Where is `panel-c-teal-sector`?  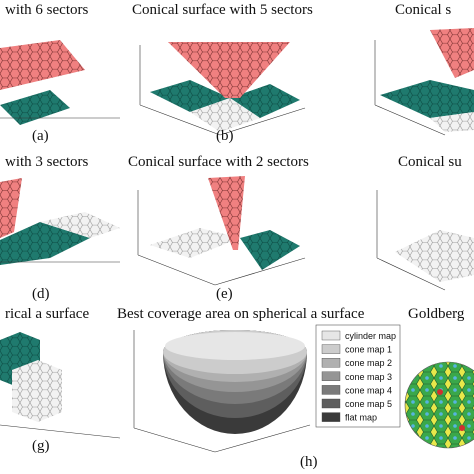 panel-c-teal-sector is located at coordinates (427, 99).